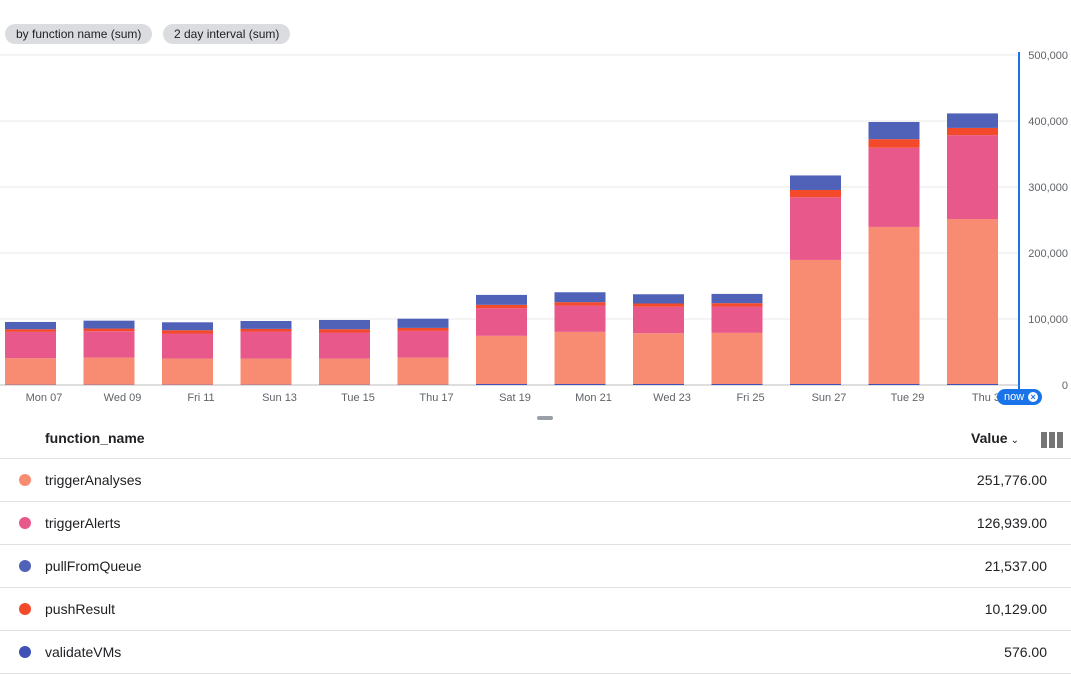 The height and width of the screenshot is (674, 1071). What do you see at coordinates (1025, 652) in the screenshot?
I see `row-value: 576.00` at bounding box center [1025, 652].